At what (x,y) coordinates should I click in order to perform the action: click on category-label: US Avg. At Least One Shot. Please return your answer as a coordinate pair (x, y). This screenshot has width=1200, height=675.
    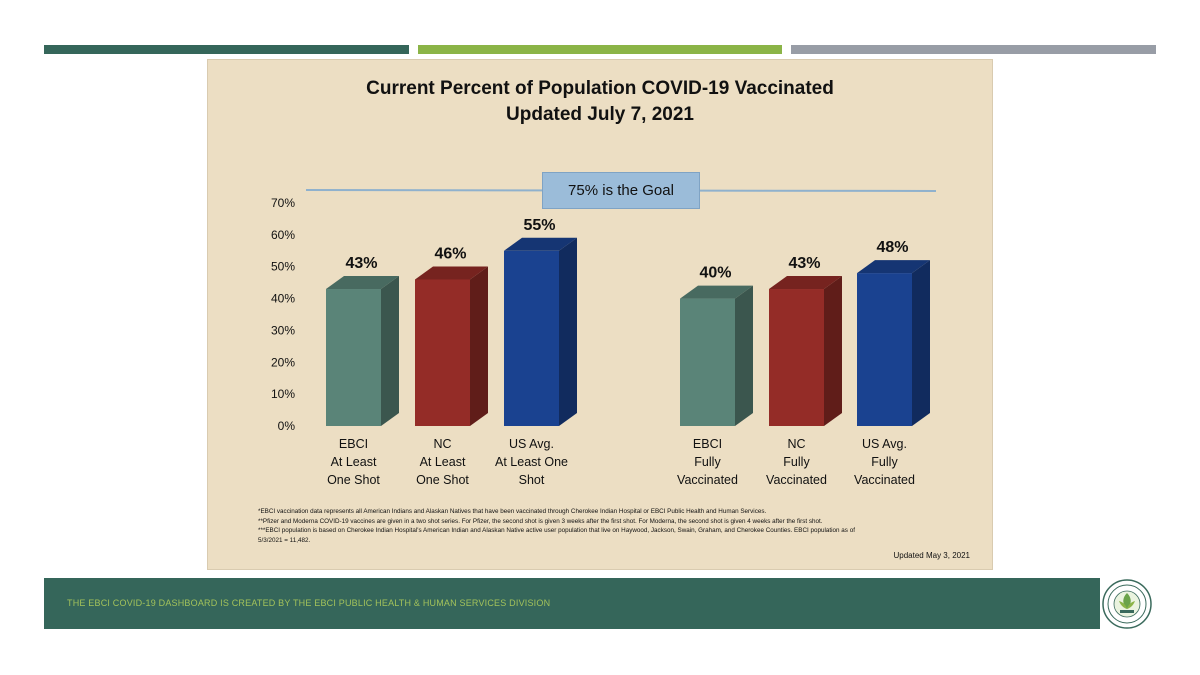
    Looking at the image, I should click on (531, 462).